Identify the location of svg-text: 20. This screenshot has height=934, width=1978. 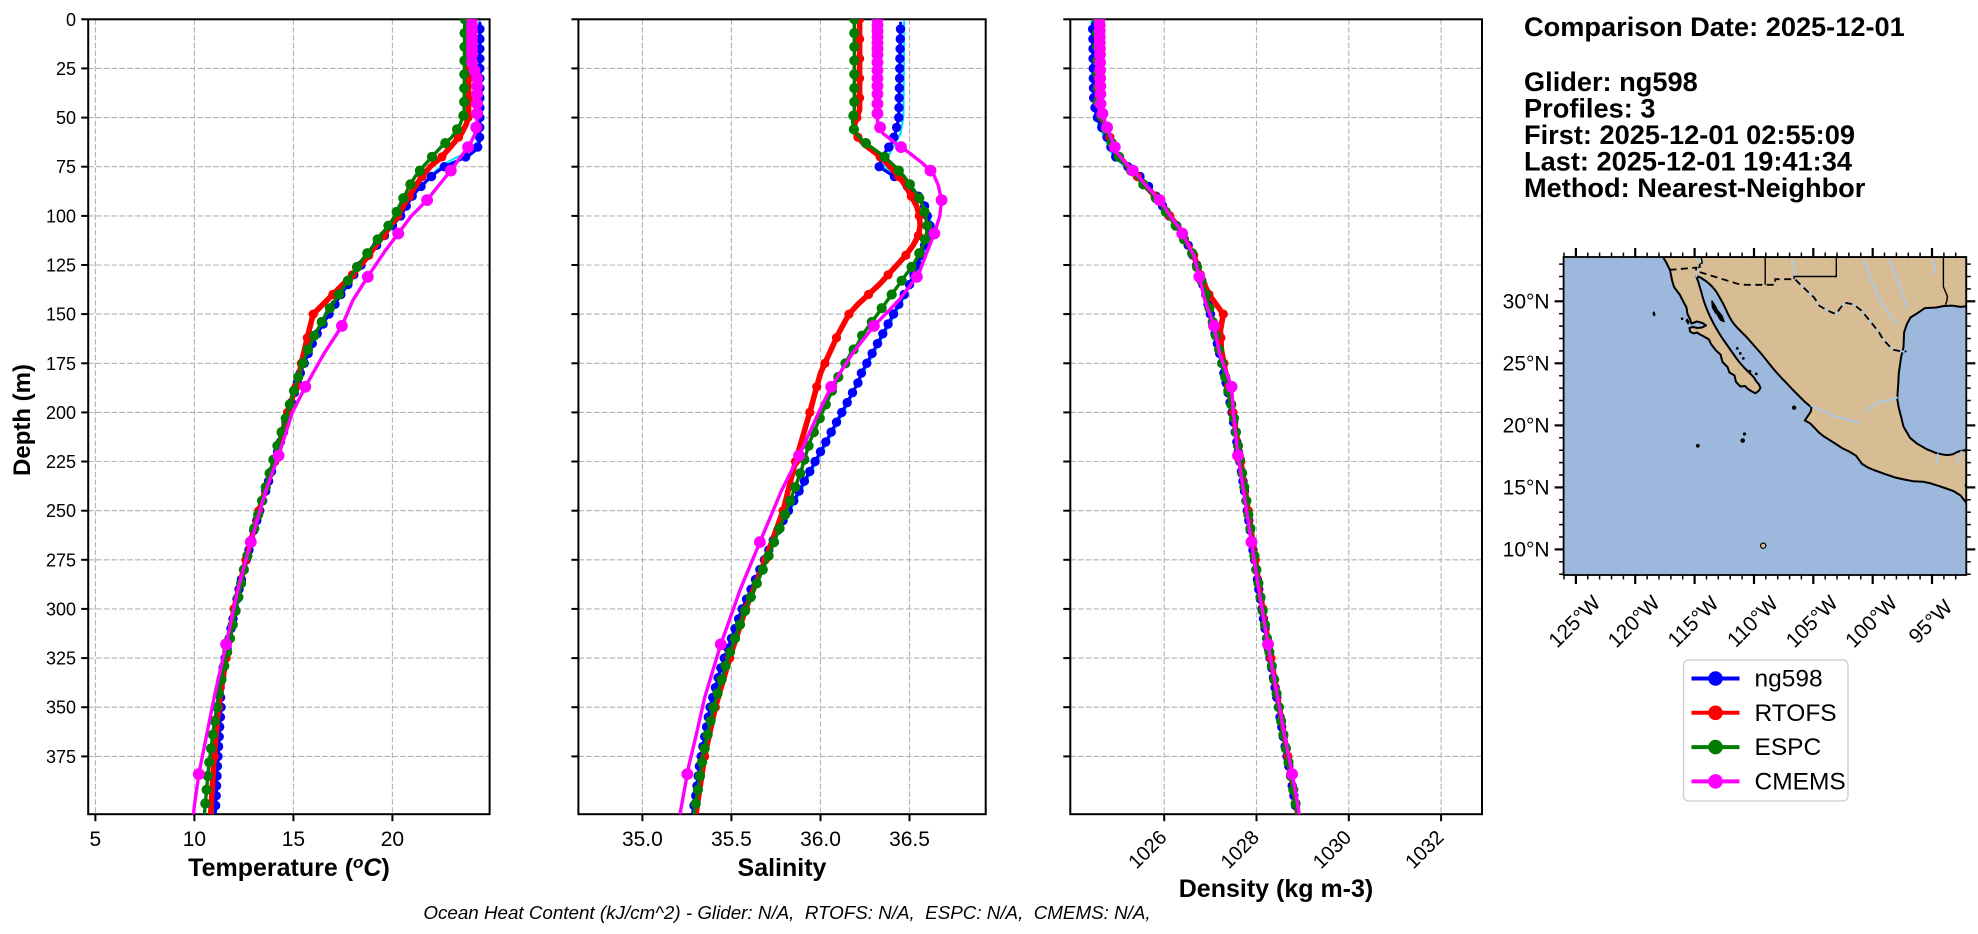
(392, 839).